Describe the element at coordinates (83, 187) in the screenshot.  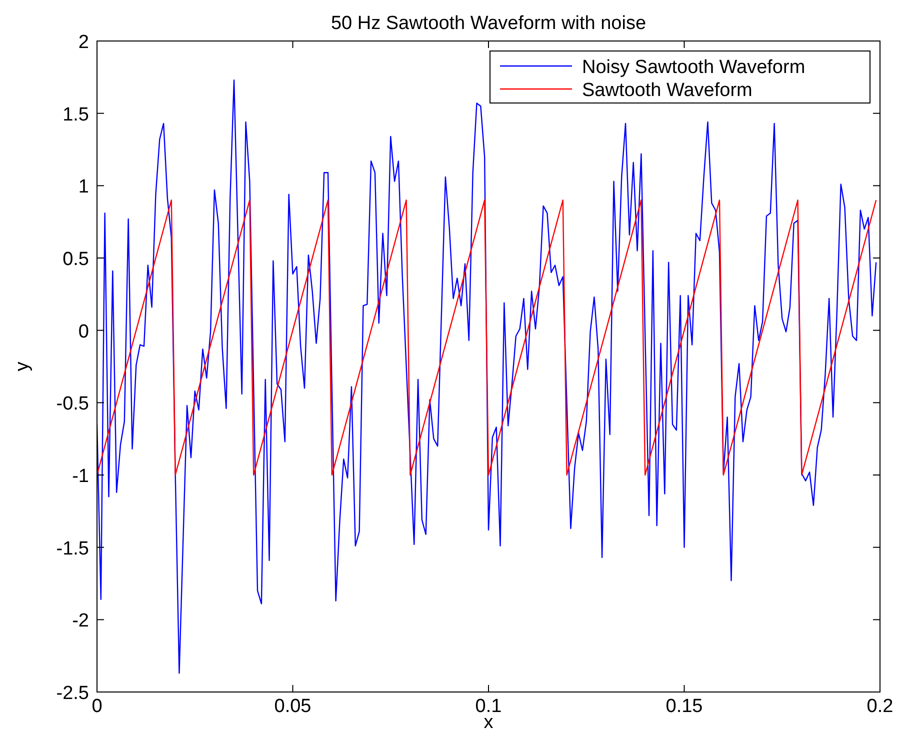
I see `y-tick-label: 1` at that location.